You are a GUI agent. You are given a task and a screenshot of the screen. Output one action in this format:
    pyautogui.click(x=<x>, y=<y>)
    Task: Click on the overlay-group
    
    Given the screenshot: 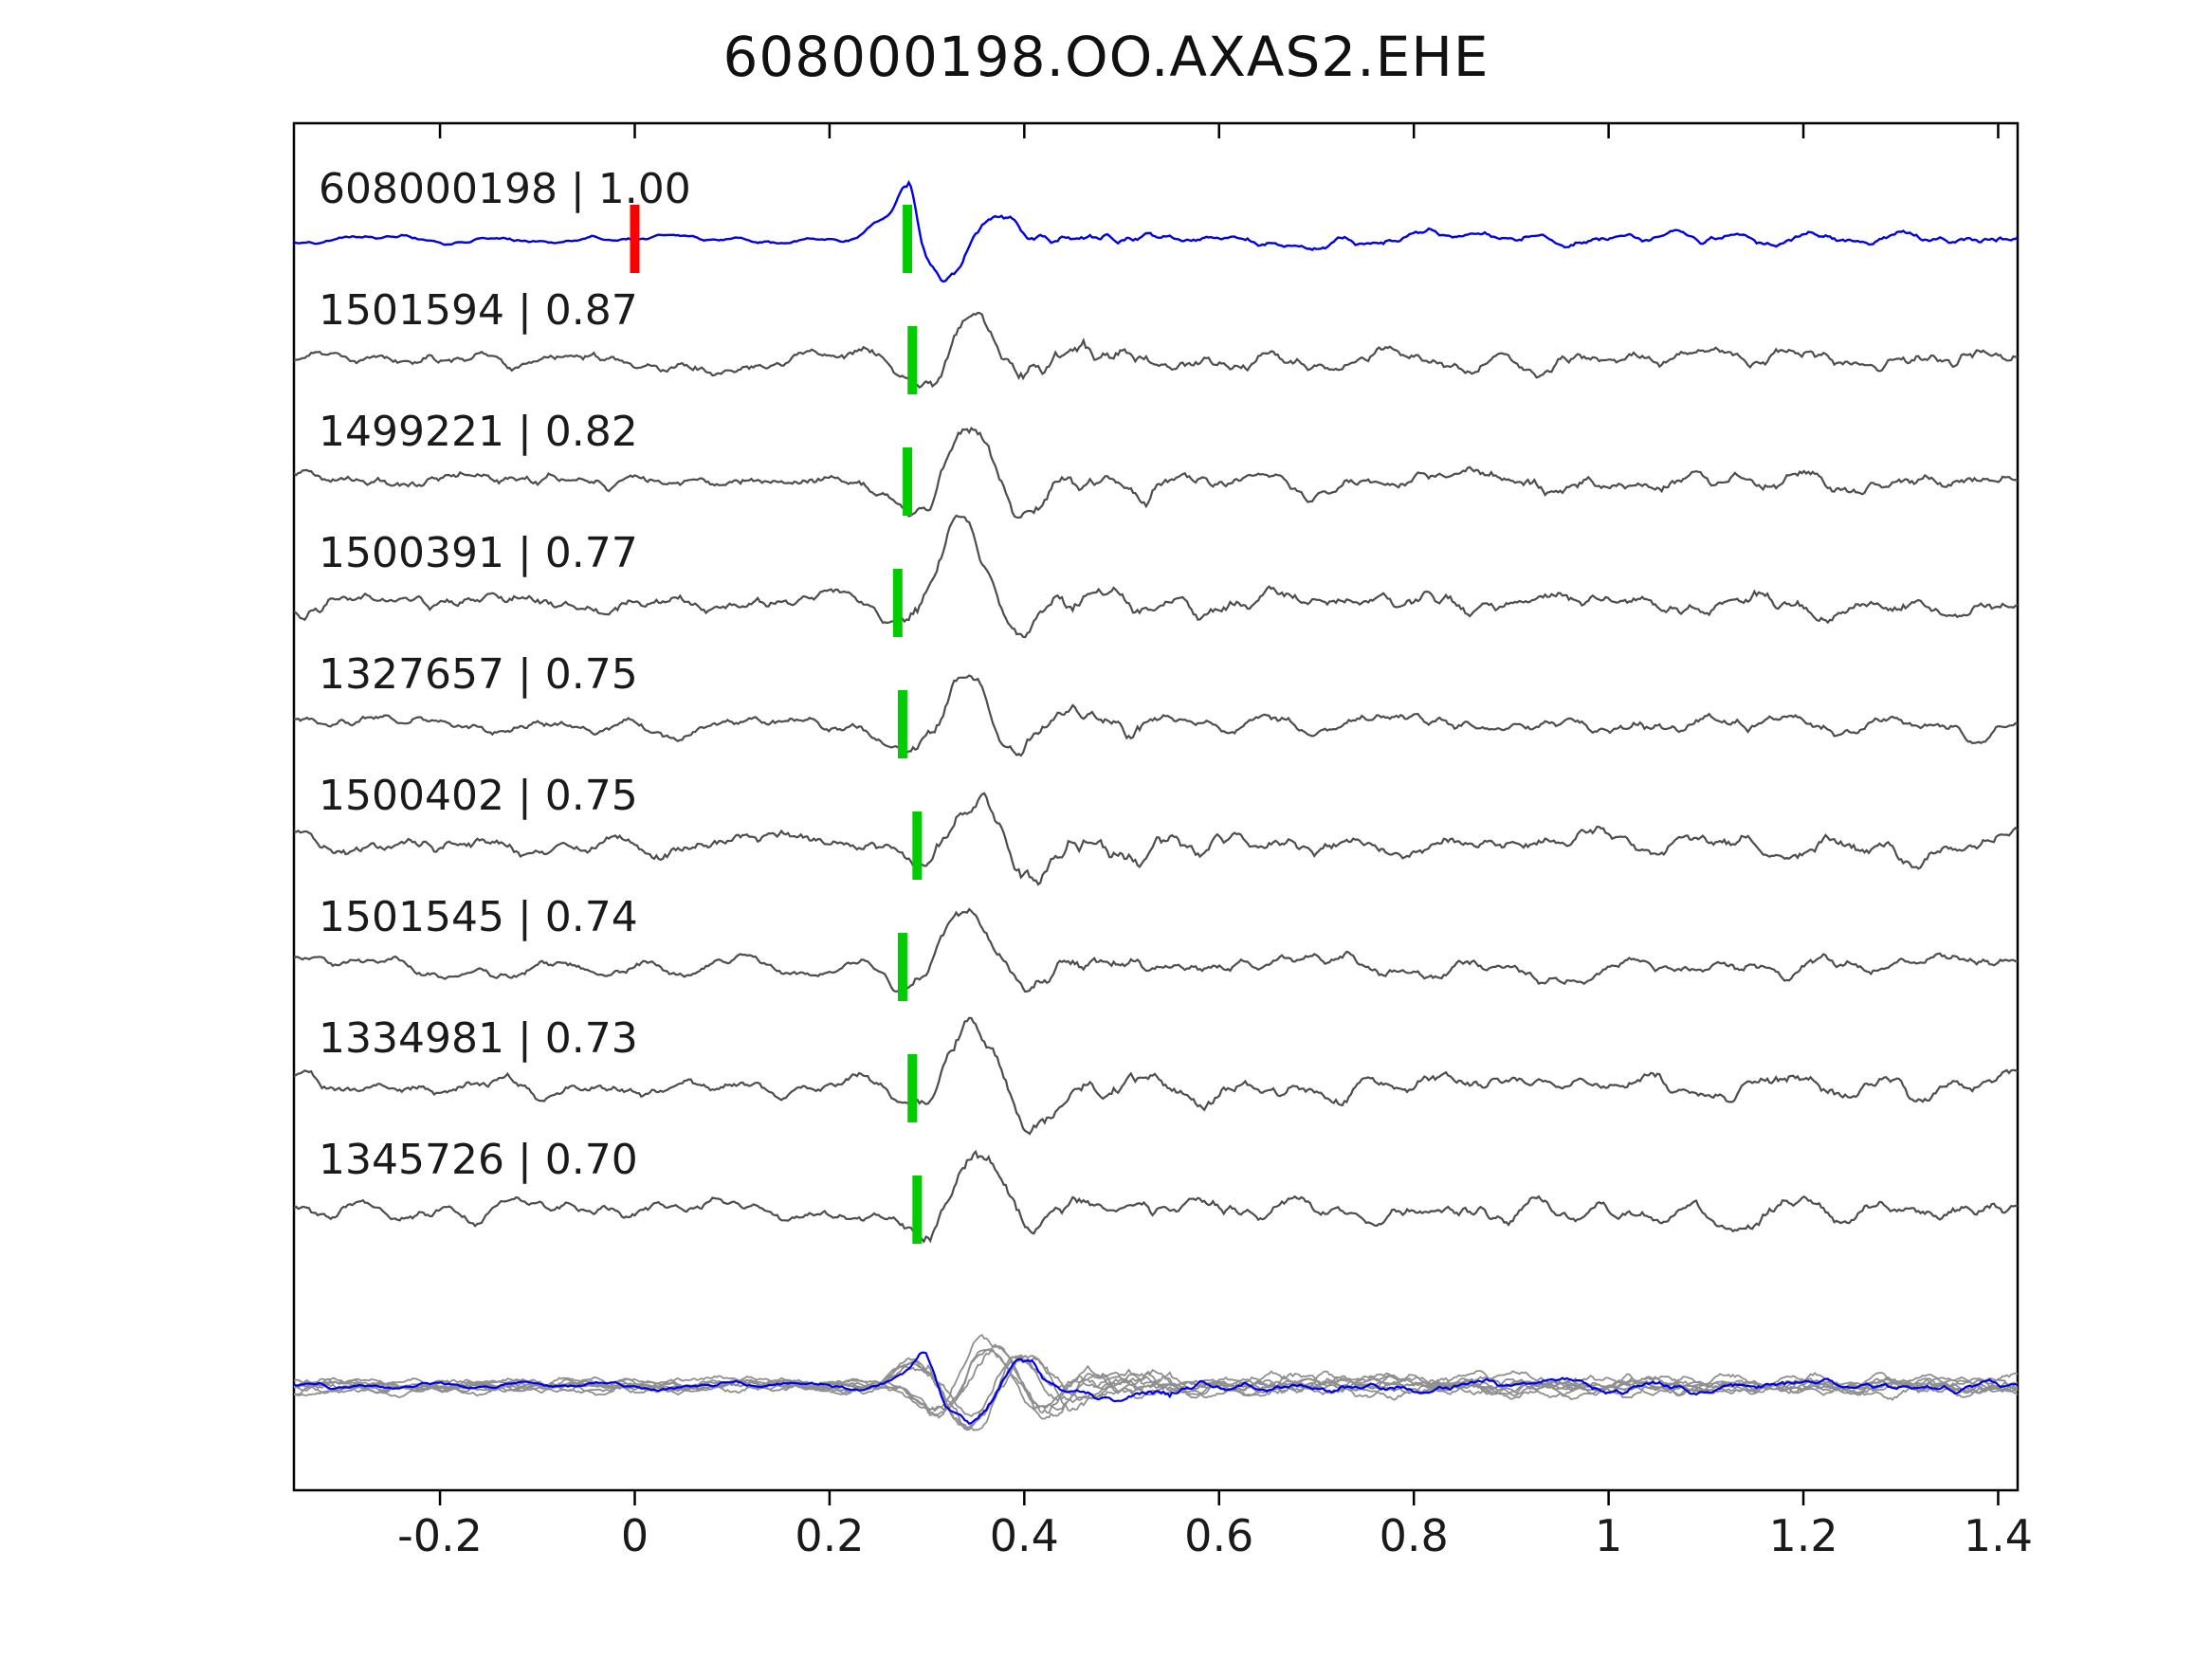 What is the action you would take?
    pyautogui.click(x=1156, y=1382)
    